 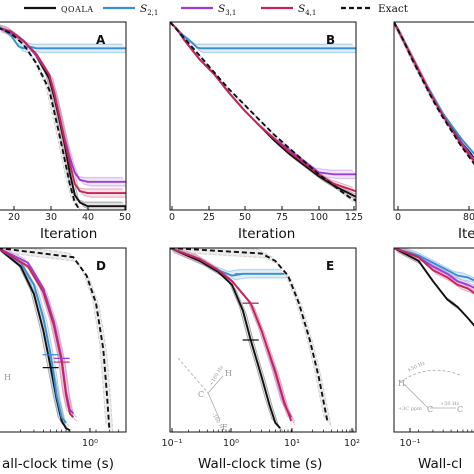 I want to click on x-axis-label: all-clock time (s), so click(x=58, y=464).